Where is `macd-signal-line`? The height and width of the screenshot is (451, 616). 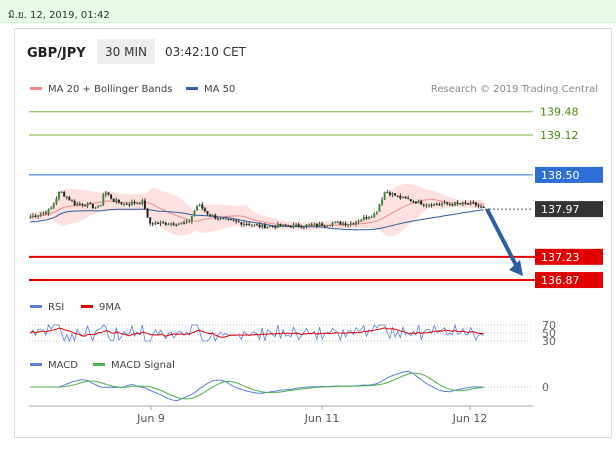 macd-signal-line is located at coordinates (257, 386).